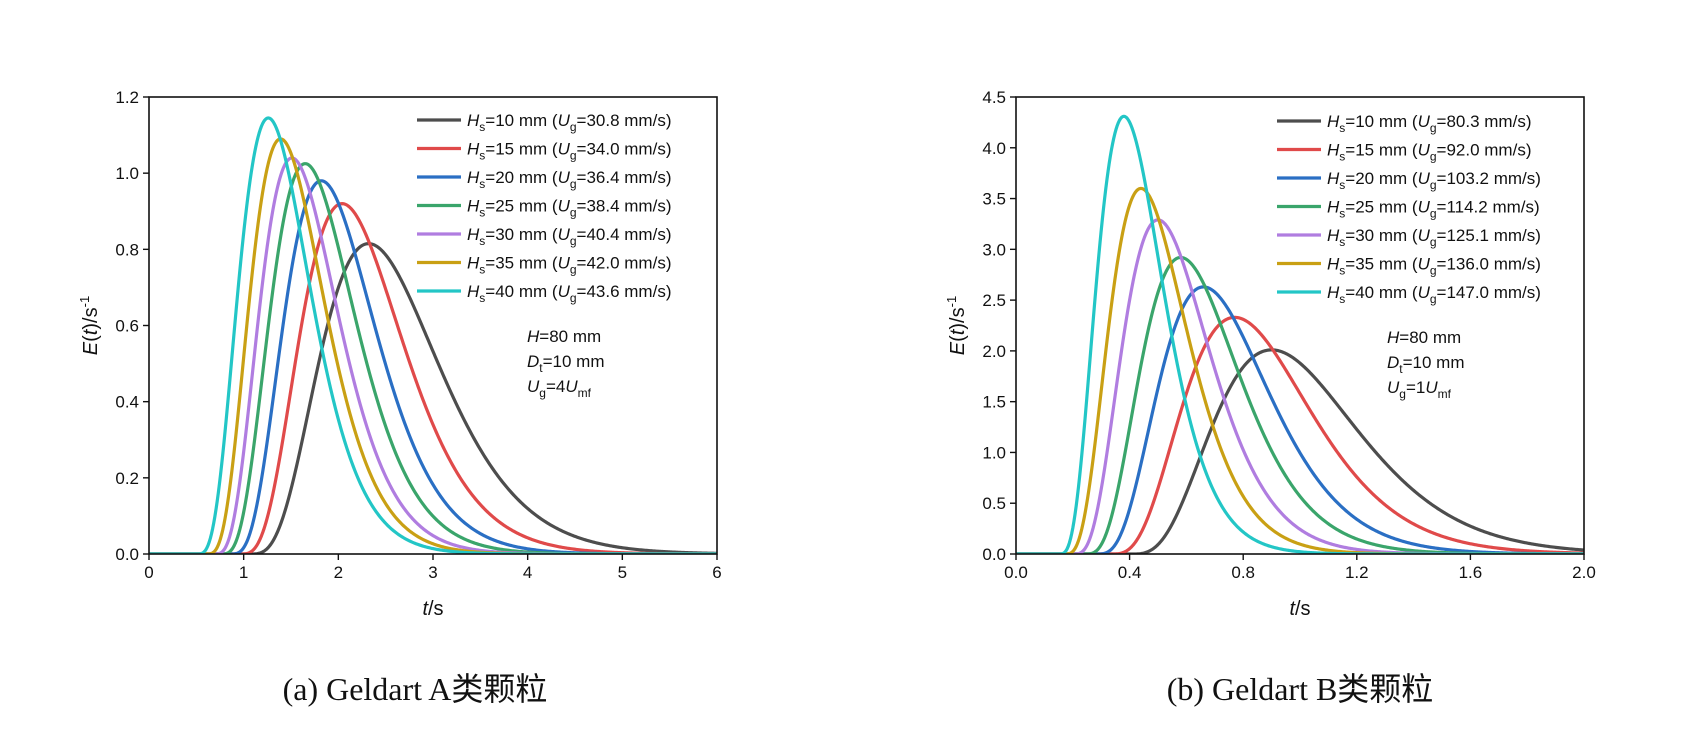 The height and width of the screenshot is (736, 1692). What do you see at coordinates (1243, 572) in the screenshot?
I see `x-tick-label: 0.8` at bounding box center [1243, 572].